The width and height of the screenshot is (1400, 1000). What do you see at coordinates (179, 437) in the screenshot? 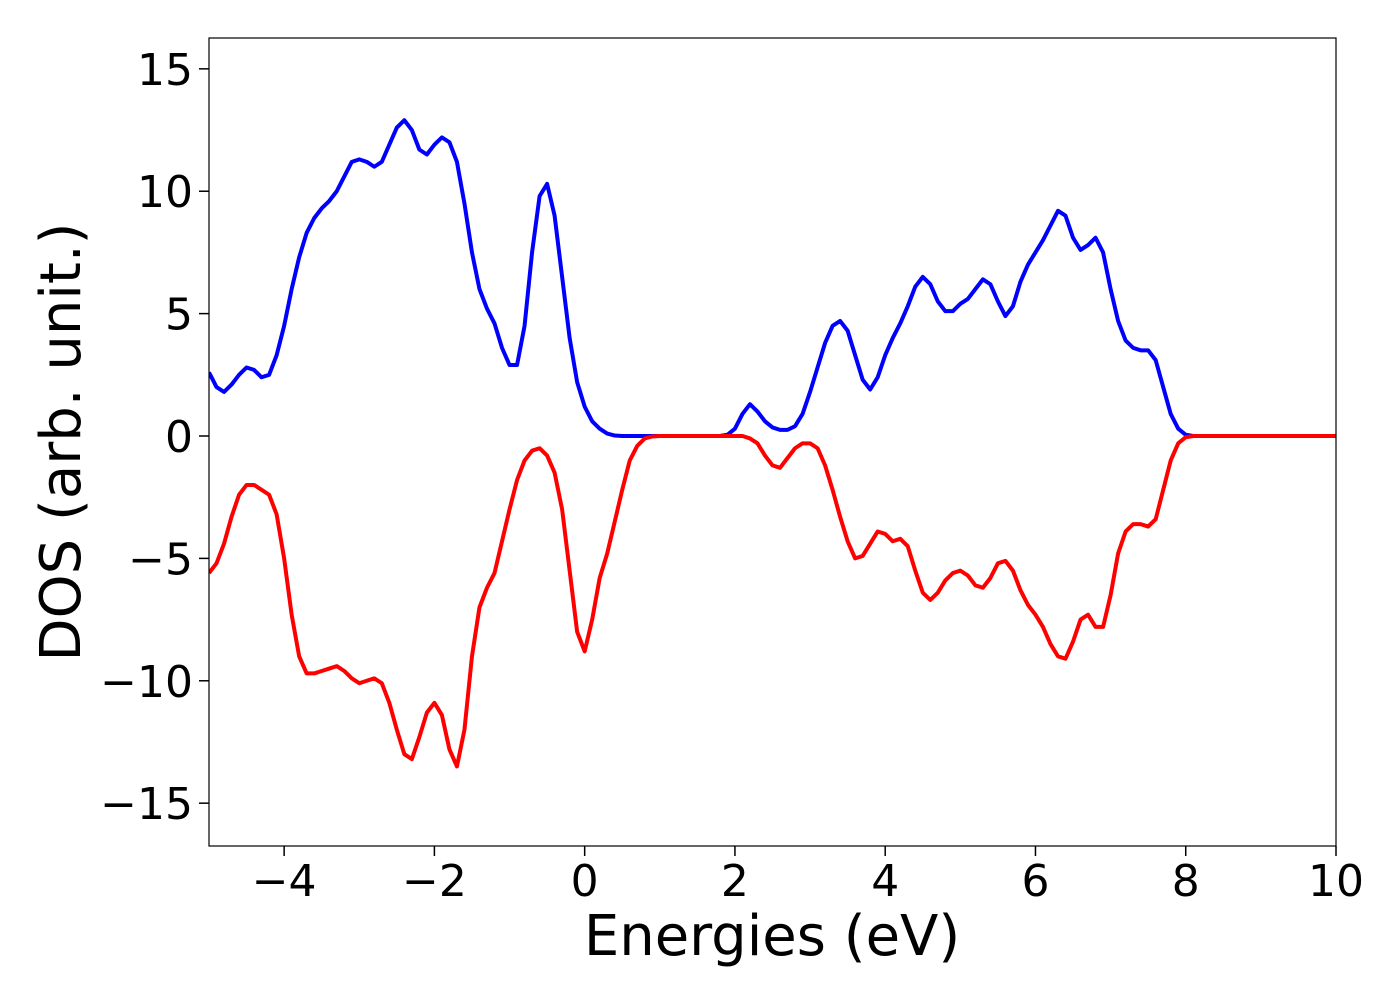
I see `y-tick-label: 0` at bounding box center [179, 437].